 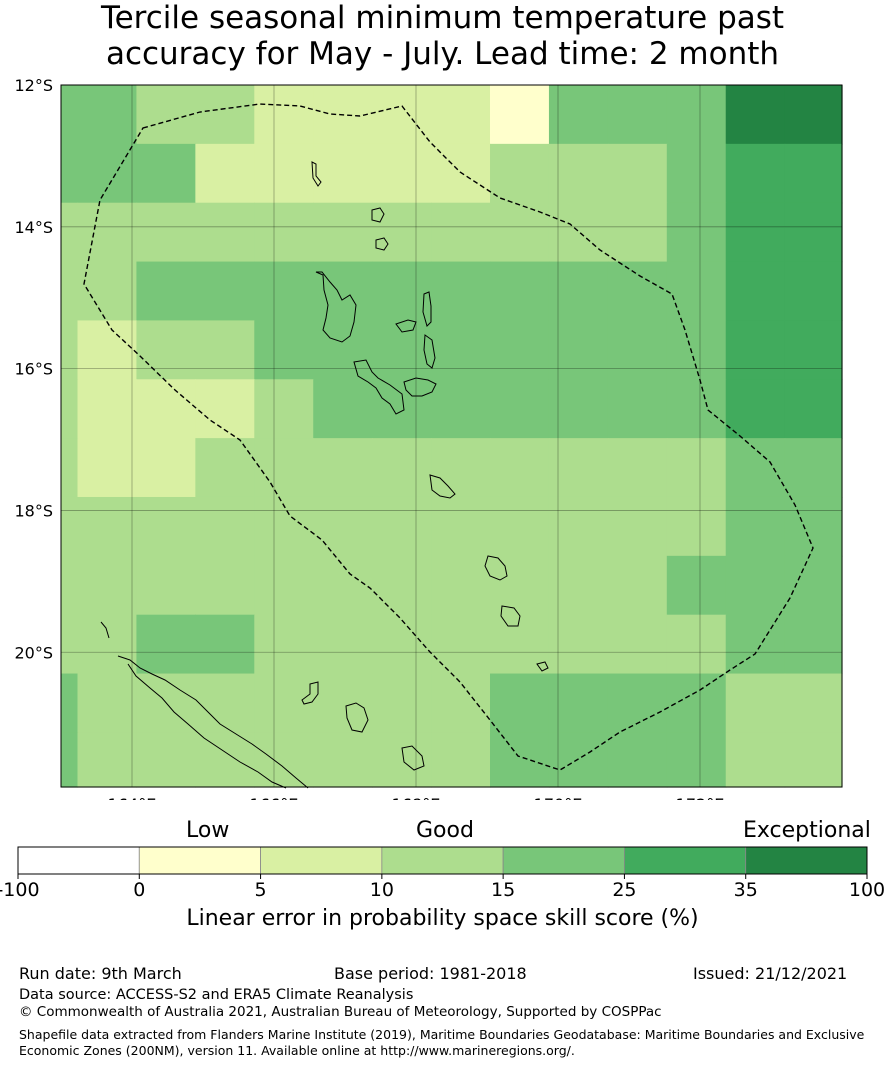 I want to click on longitude-labels: 164°E 166°E 168°E 170°E 172°E, so click(x=416, y=797).